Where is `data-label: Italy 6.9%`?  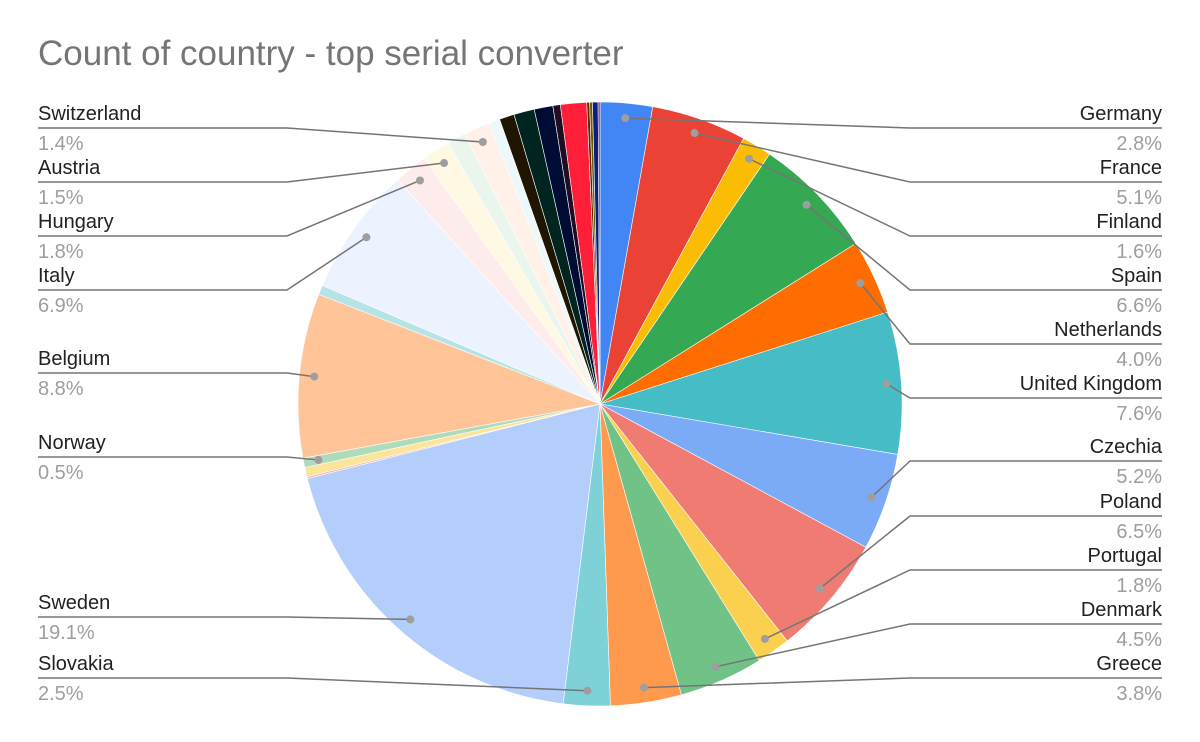 data-label: Italy 6.9% is located at coordinates (61, 291).